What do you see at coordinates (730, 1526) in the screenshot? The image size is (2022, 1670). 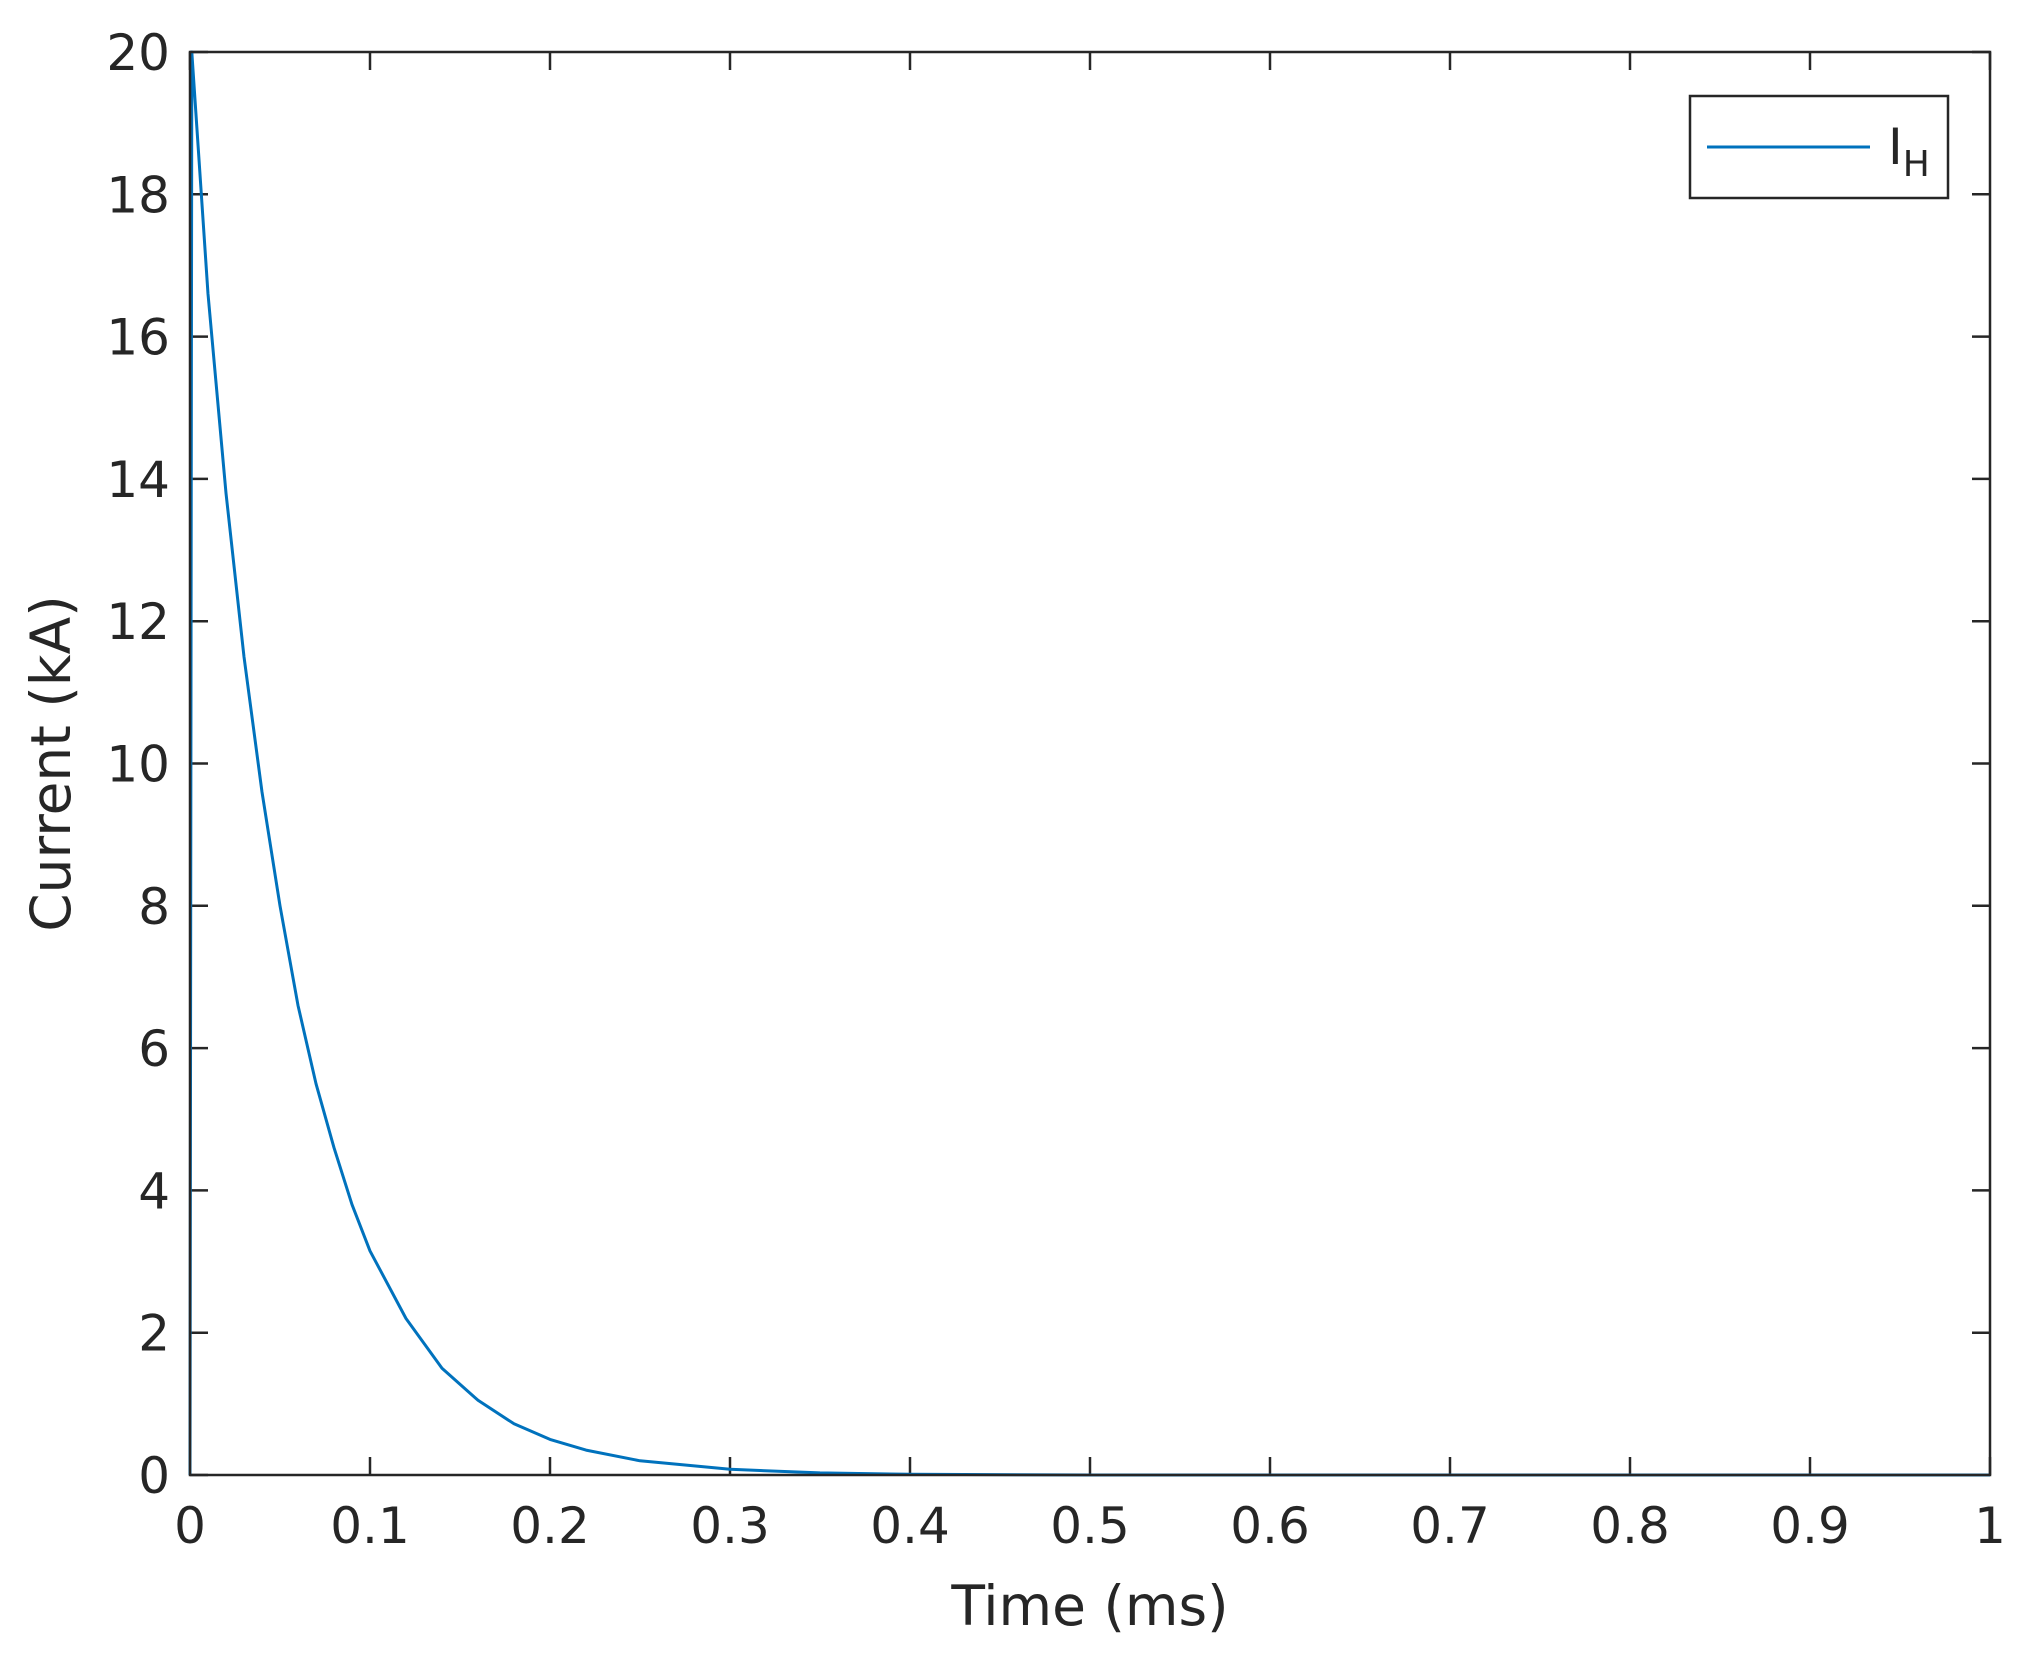 I see `x-tick-label: 0.3` at bounding box center [730, 1526].